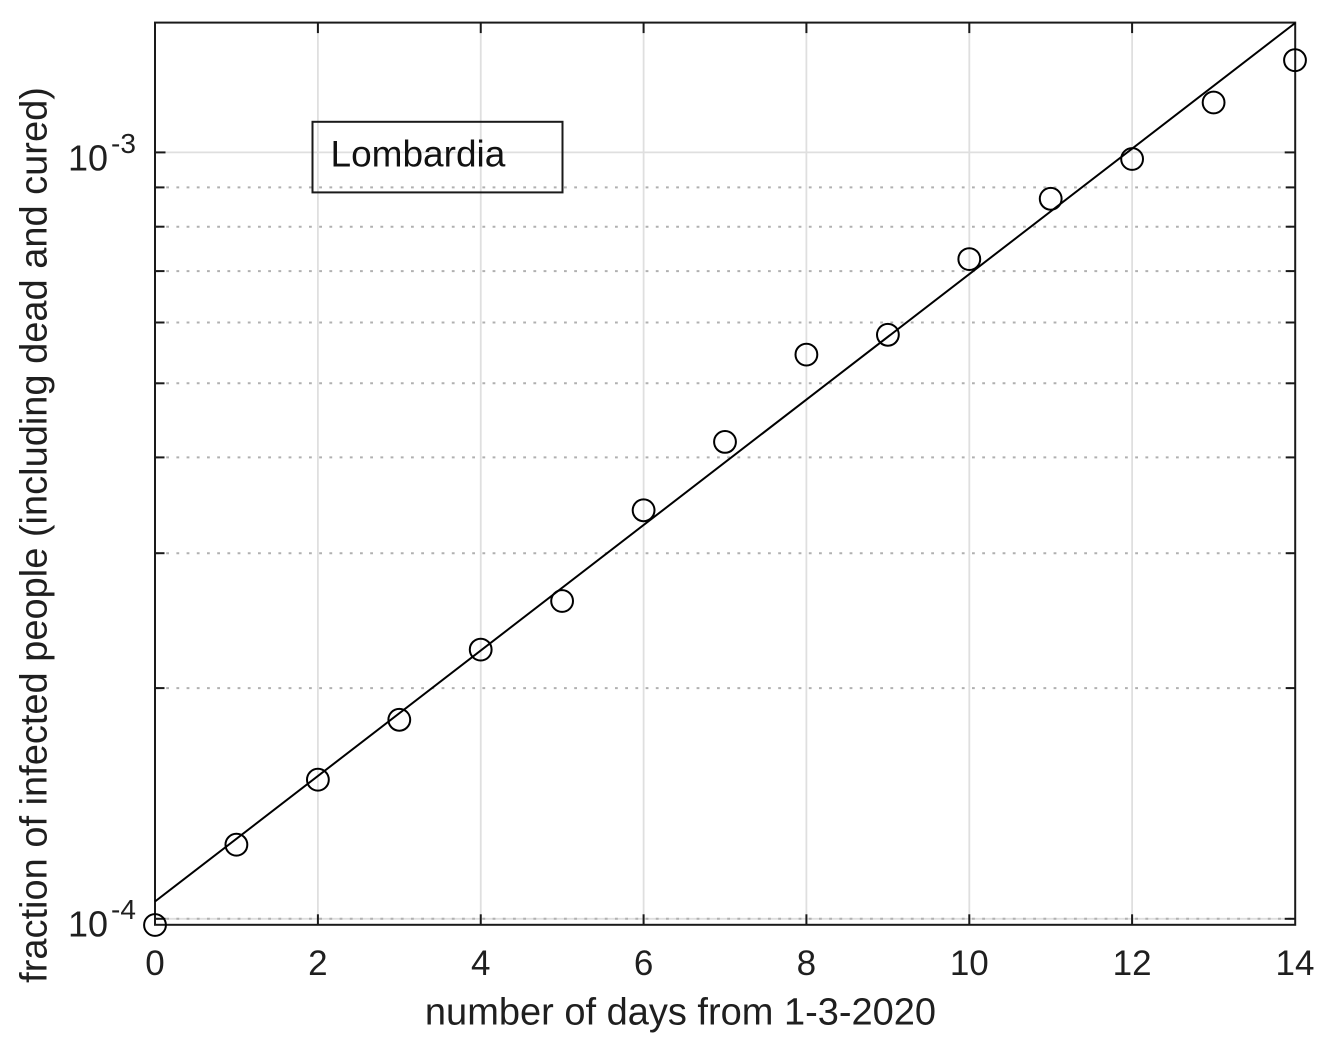  I want to click on svg-text: number of days from 1-3-2020, so click(680, 1013).